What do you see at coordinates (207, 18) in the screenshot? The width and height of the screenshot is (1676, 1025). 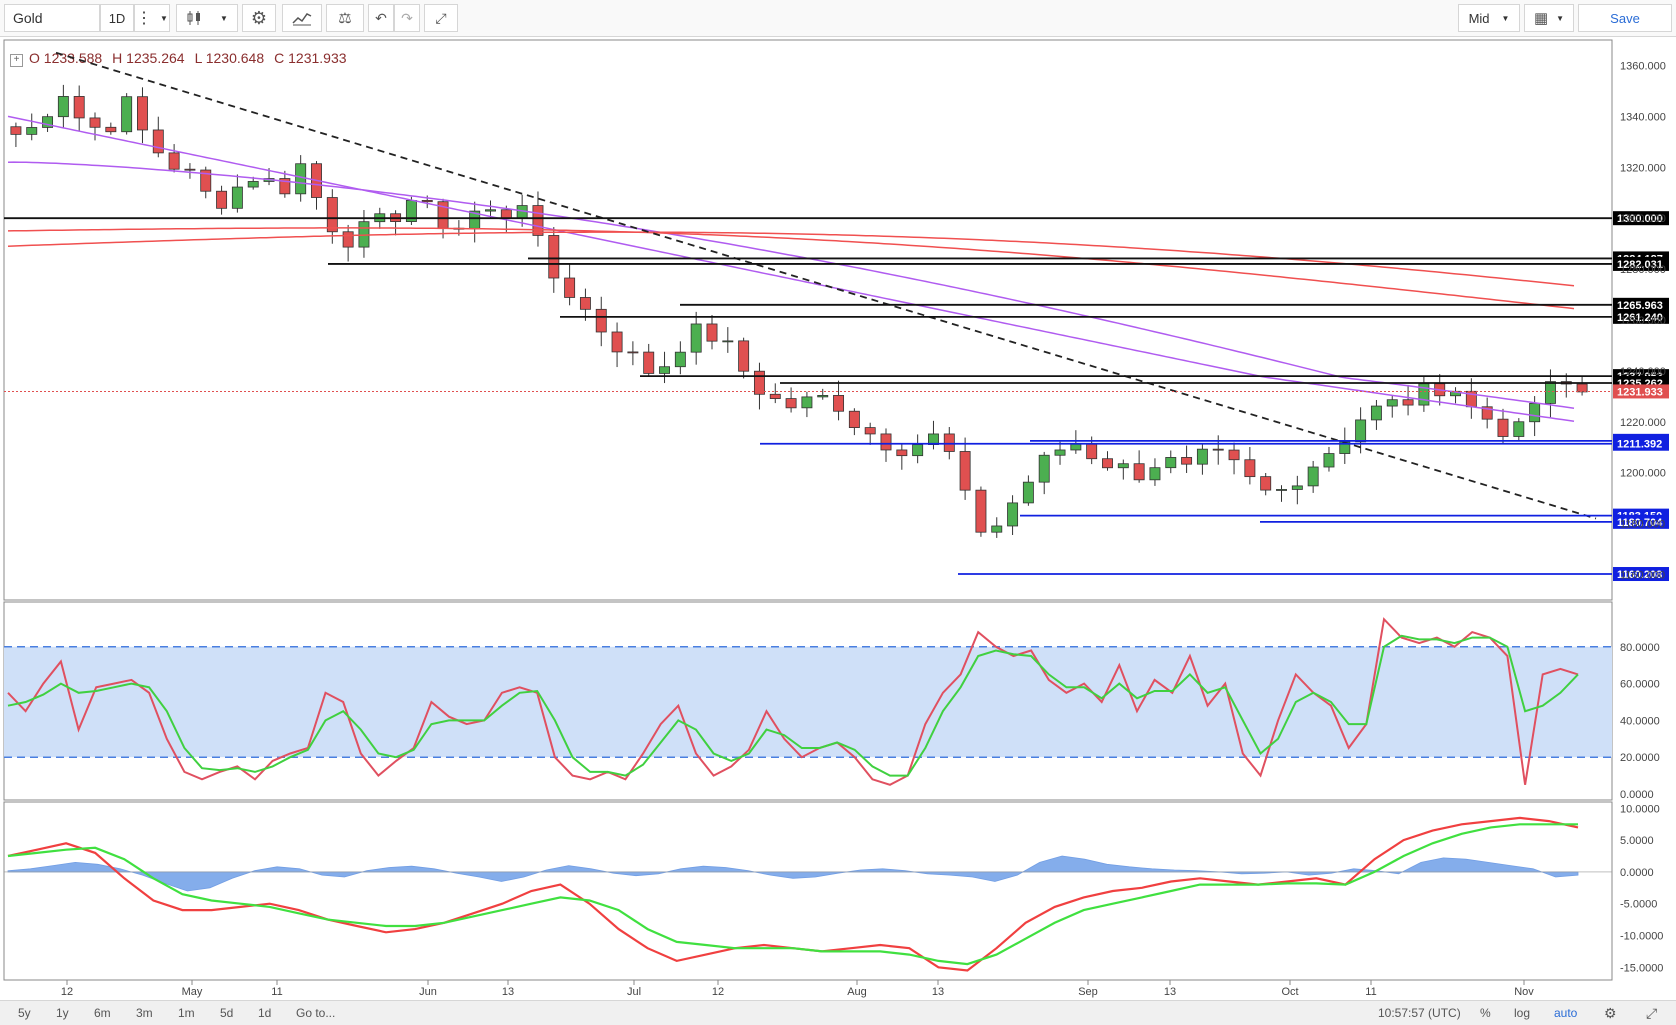 I see `chart-type-button: ▼` at bounding box center [207, 18].